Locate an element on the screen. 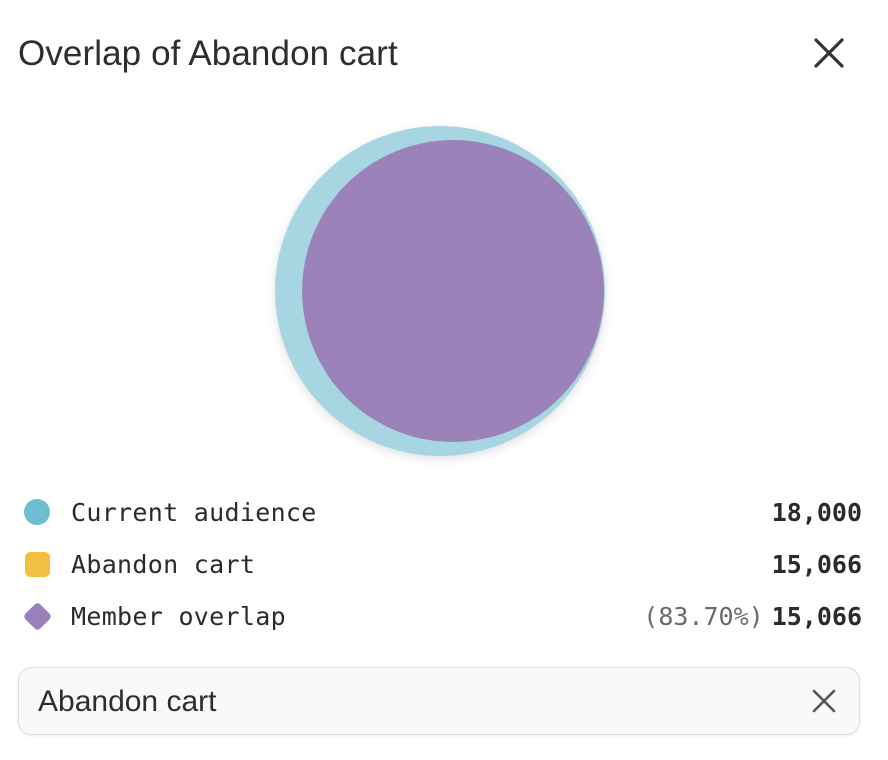  legend-label: Member overlap is located at coordinates (178, 616).